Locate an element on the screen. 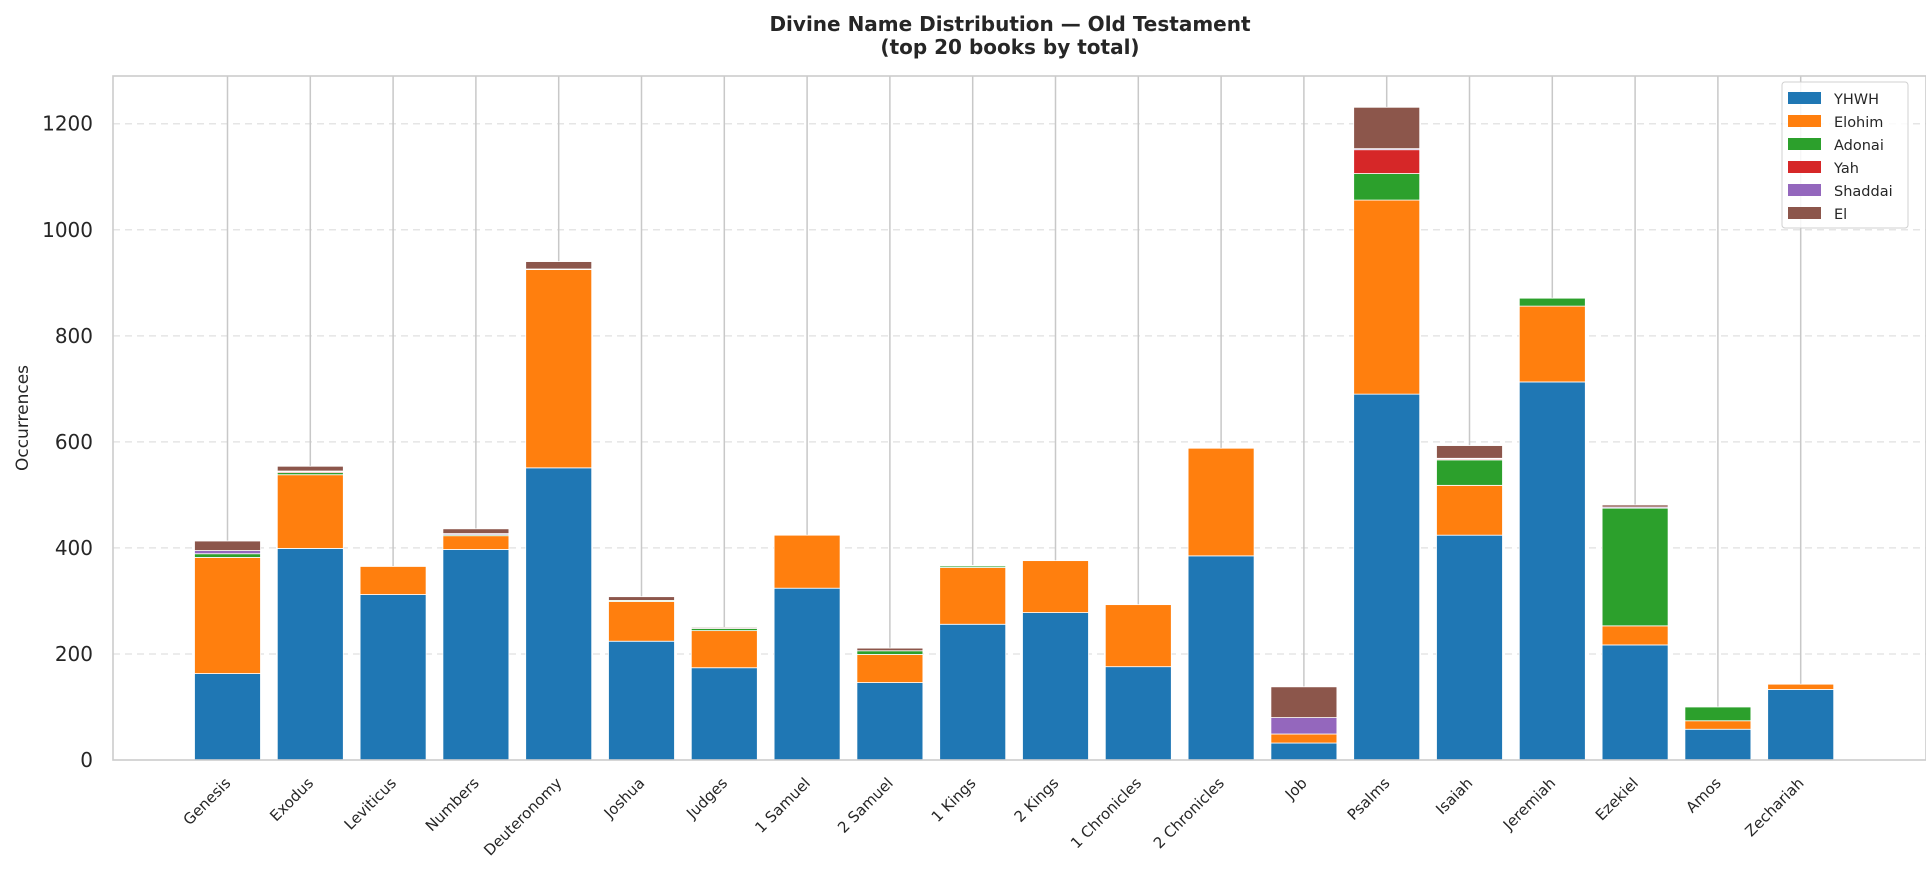 Image resolution: width=1926 pixels, height=874 pixels. y-tick-label: 800 is located at coordinates (74, 336).